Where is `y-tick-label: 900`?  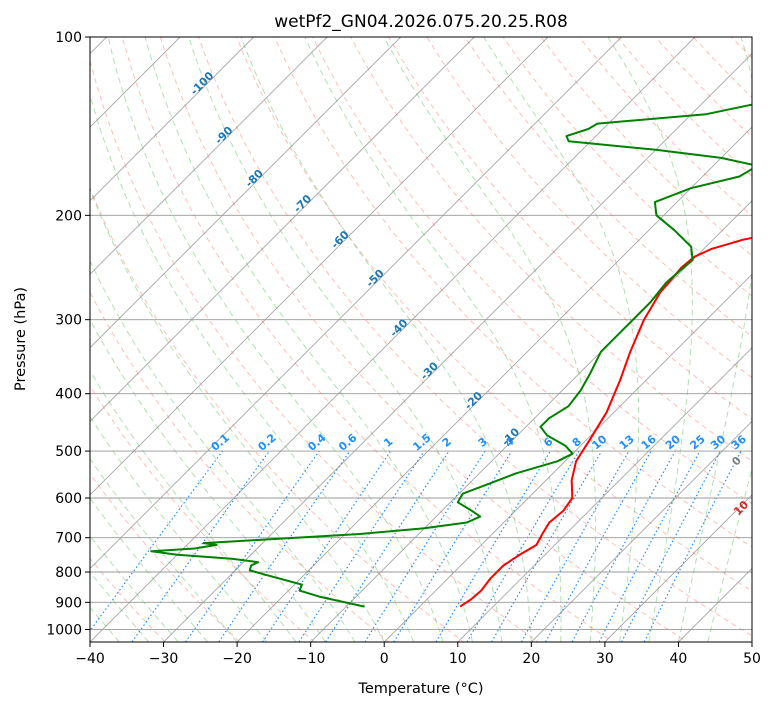
y-tick-label: 900 is located at coordinates (68, 603).